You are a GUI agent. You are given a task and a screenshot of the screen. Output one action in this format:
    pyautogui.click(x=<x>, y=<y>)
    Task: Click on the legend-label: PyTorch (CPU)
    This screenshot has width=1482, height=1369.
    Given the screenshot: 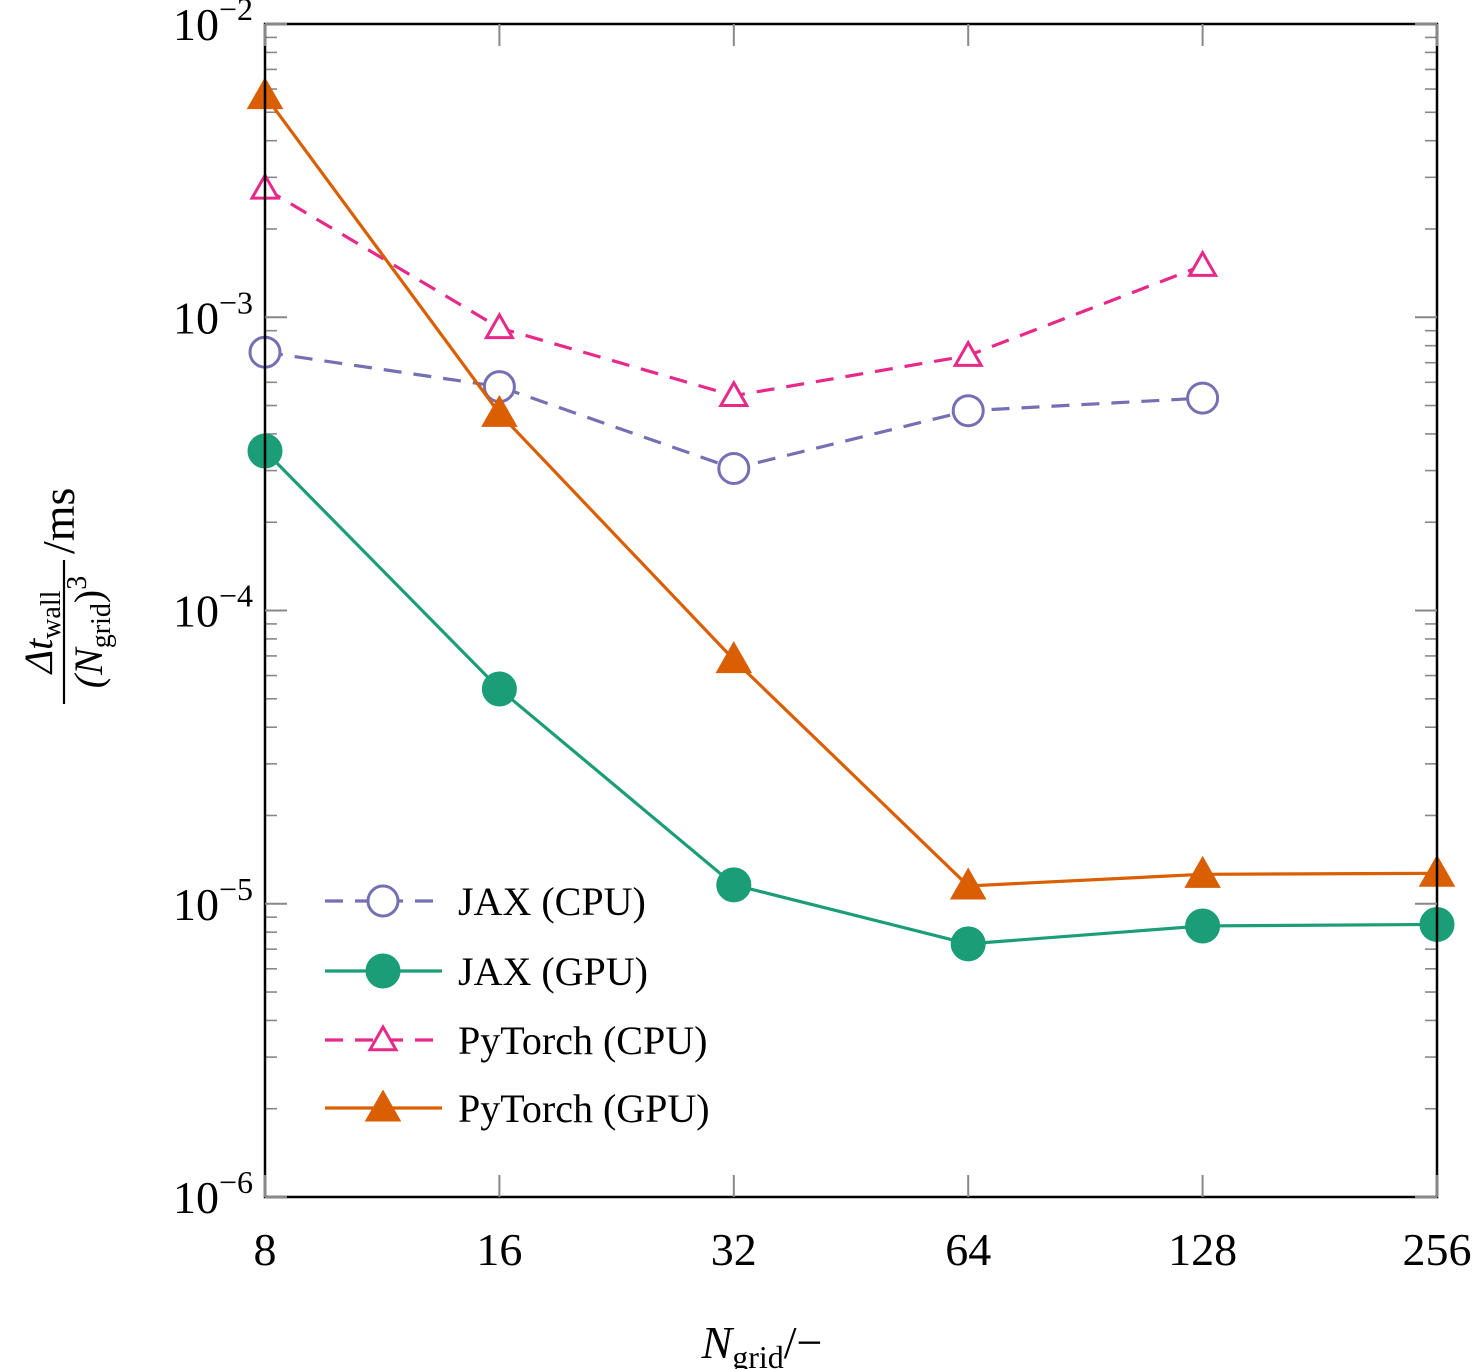 What is the action you would take?
    pyautogui.click(x=582, y=1040)
    